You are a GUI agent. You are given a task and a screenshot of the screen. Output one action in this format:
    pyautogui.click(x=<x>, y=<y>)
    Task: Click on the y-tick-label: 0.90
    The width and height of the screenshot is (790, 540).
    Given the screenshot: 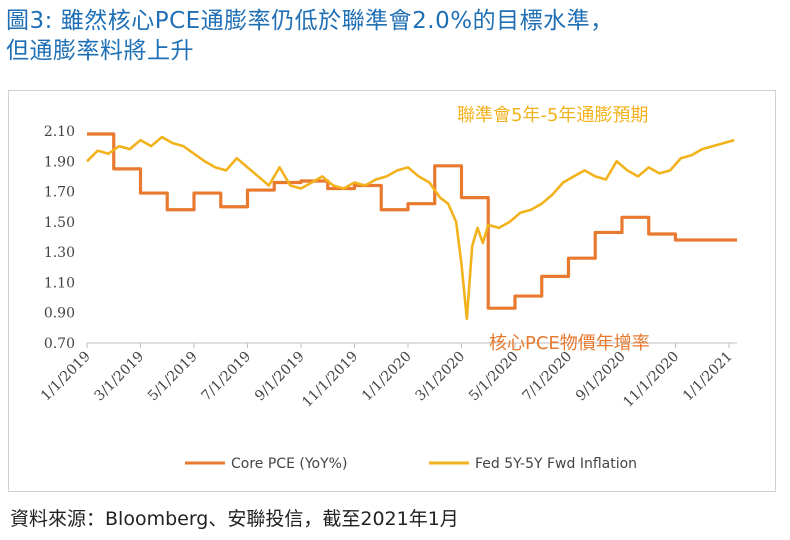 What is the action you would take?
    pyautogui.click(x=59, y=314)
    